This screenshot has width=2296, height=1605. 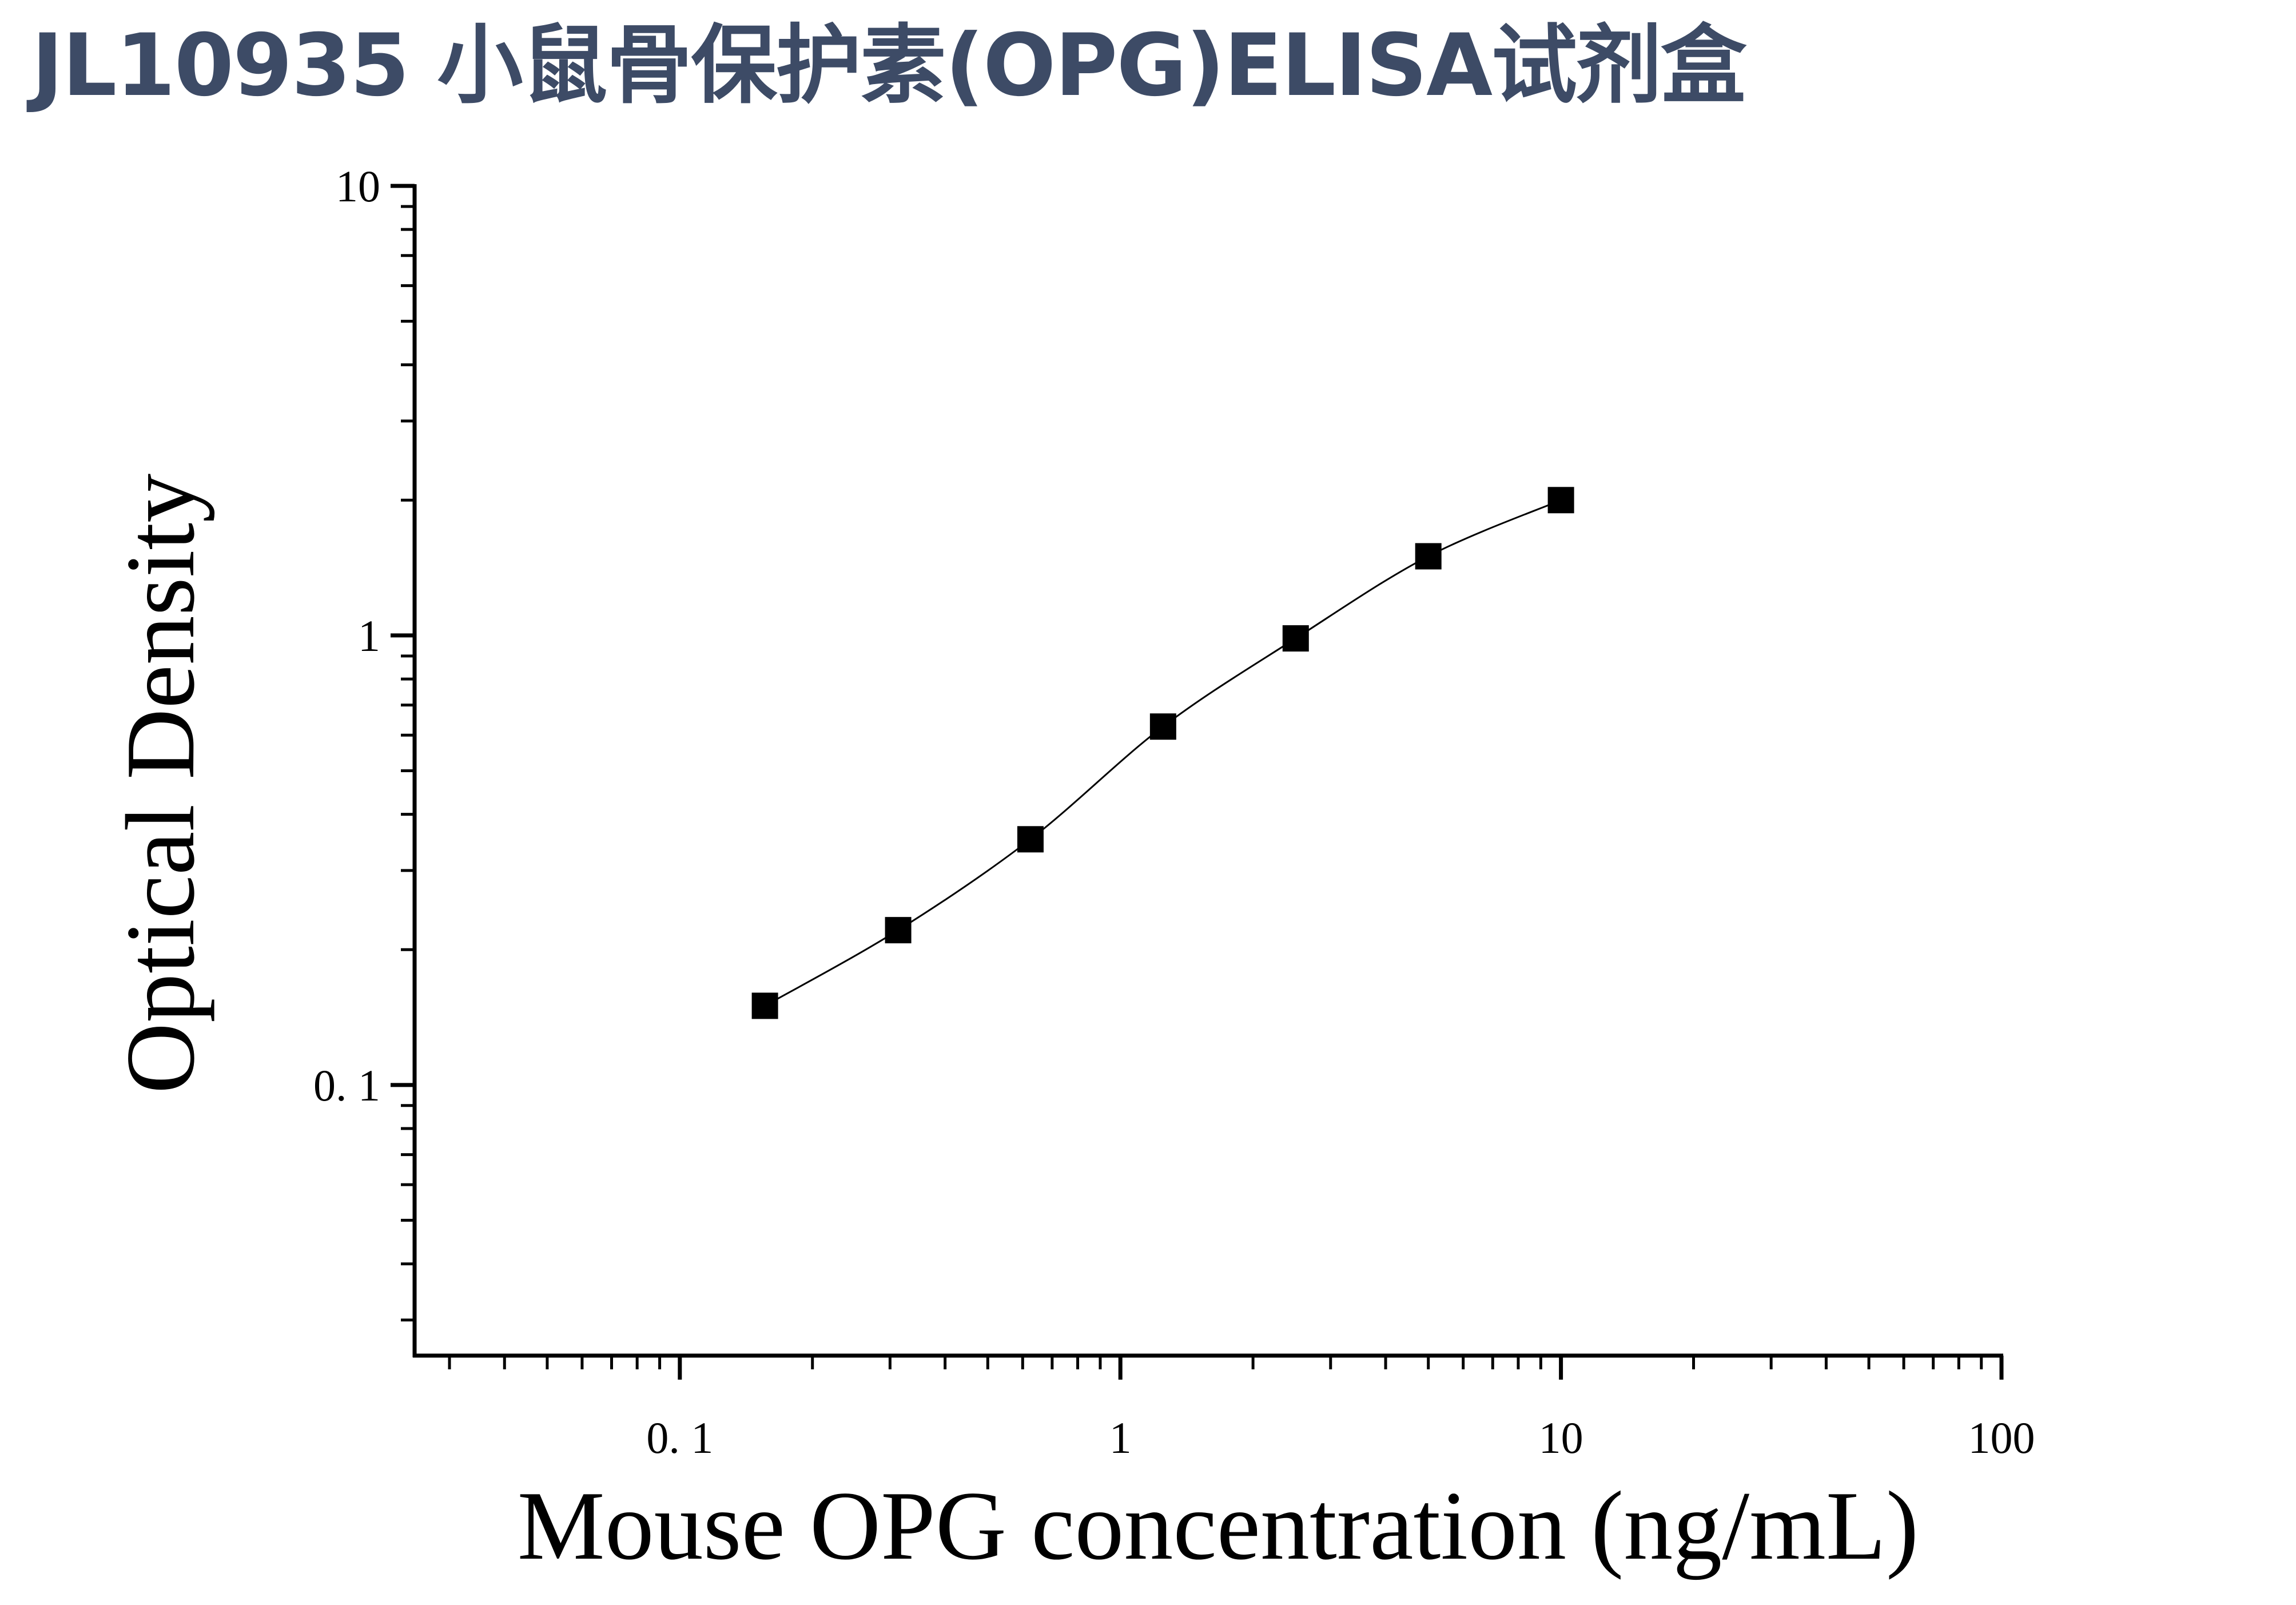 I want to click on fit-curve-layer, so click(x=1163, y=753).